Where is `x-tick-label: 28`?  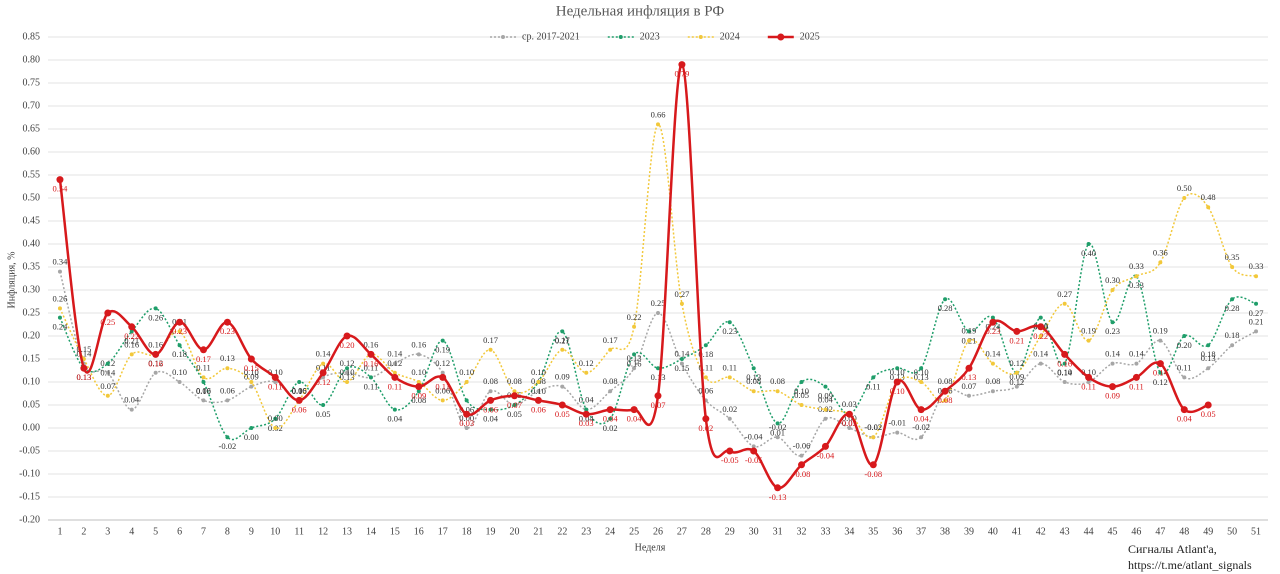
x-tick-label: 28 is located at coordinates (706, 531).